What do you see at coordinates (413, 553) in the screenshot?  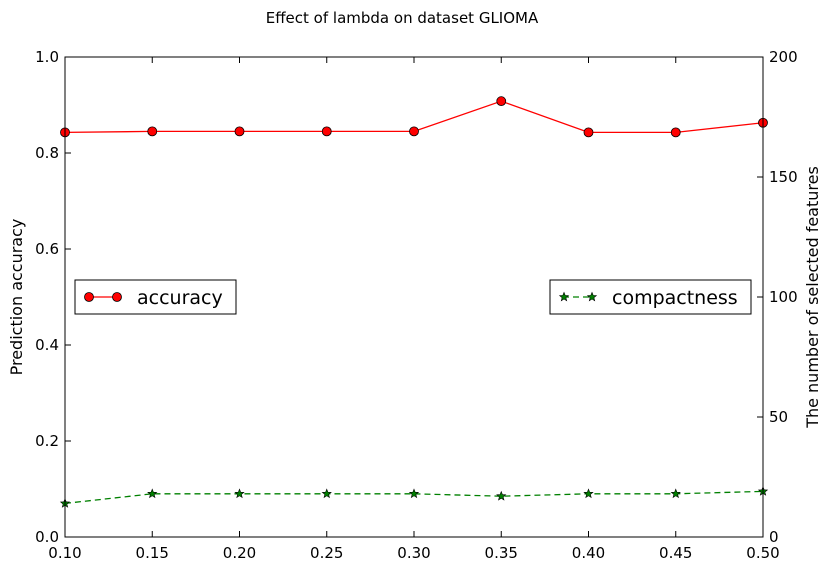 I see `x-tick-label: 0.30` at bounding box center [413, 553].